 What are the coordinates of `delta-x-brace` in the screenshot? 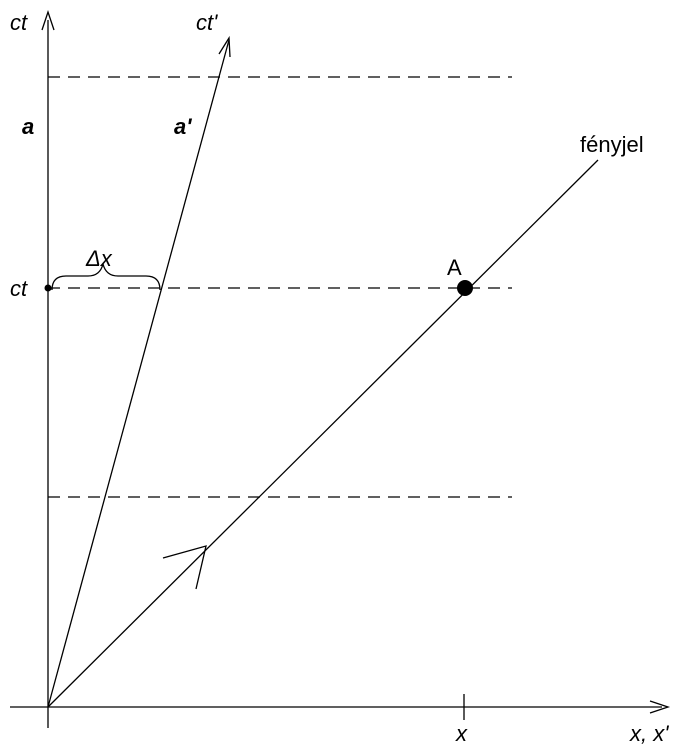 It's located at (106, 277).